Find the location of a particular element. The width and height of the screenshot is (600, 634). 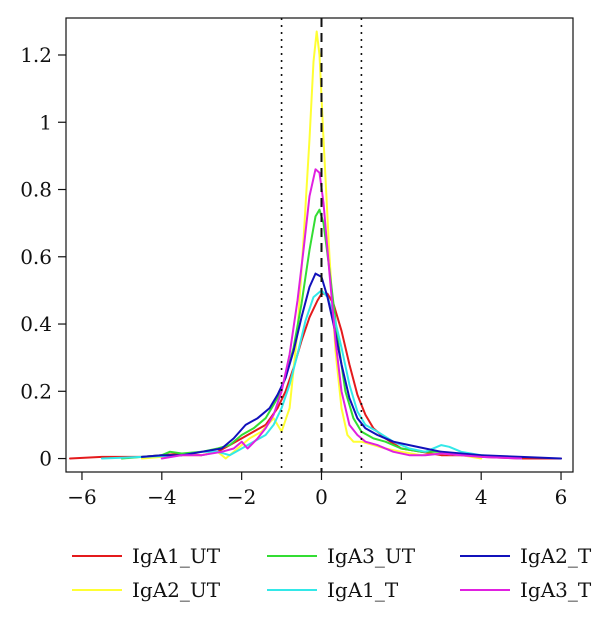

legend-item-iga1-t: IgA1_T is located at coordinates (333, 590).